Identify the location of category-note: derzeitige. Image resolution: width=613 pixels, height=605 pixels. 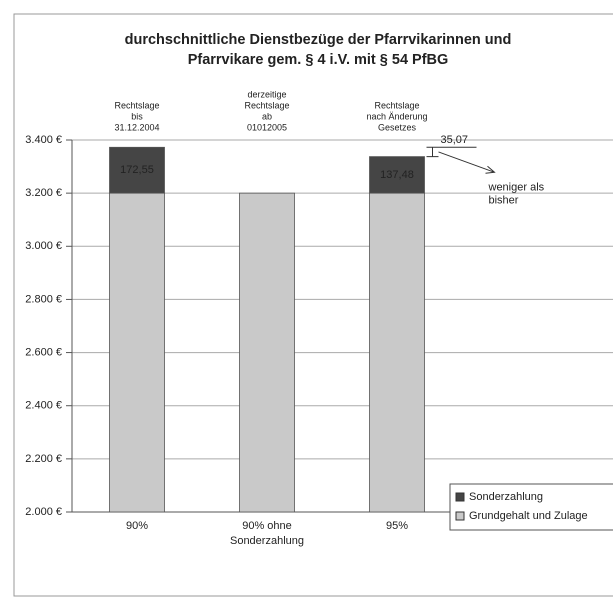
(266, 94).